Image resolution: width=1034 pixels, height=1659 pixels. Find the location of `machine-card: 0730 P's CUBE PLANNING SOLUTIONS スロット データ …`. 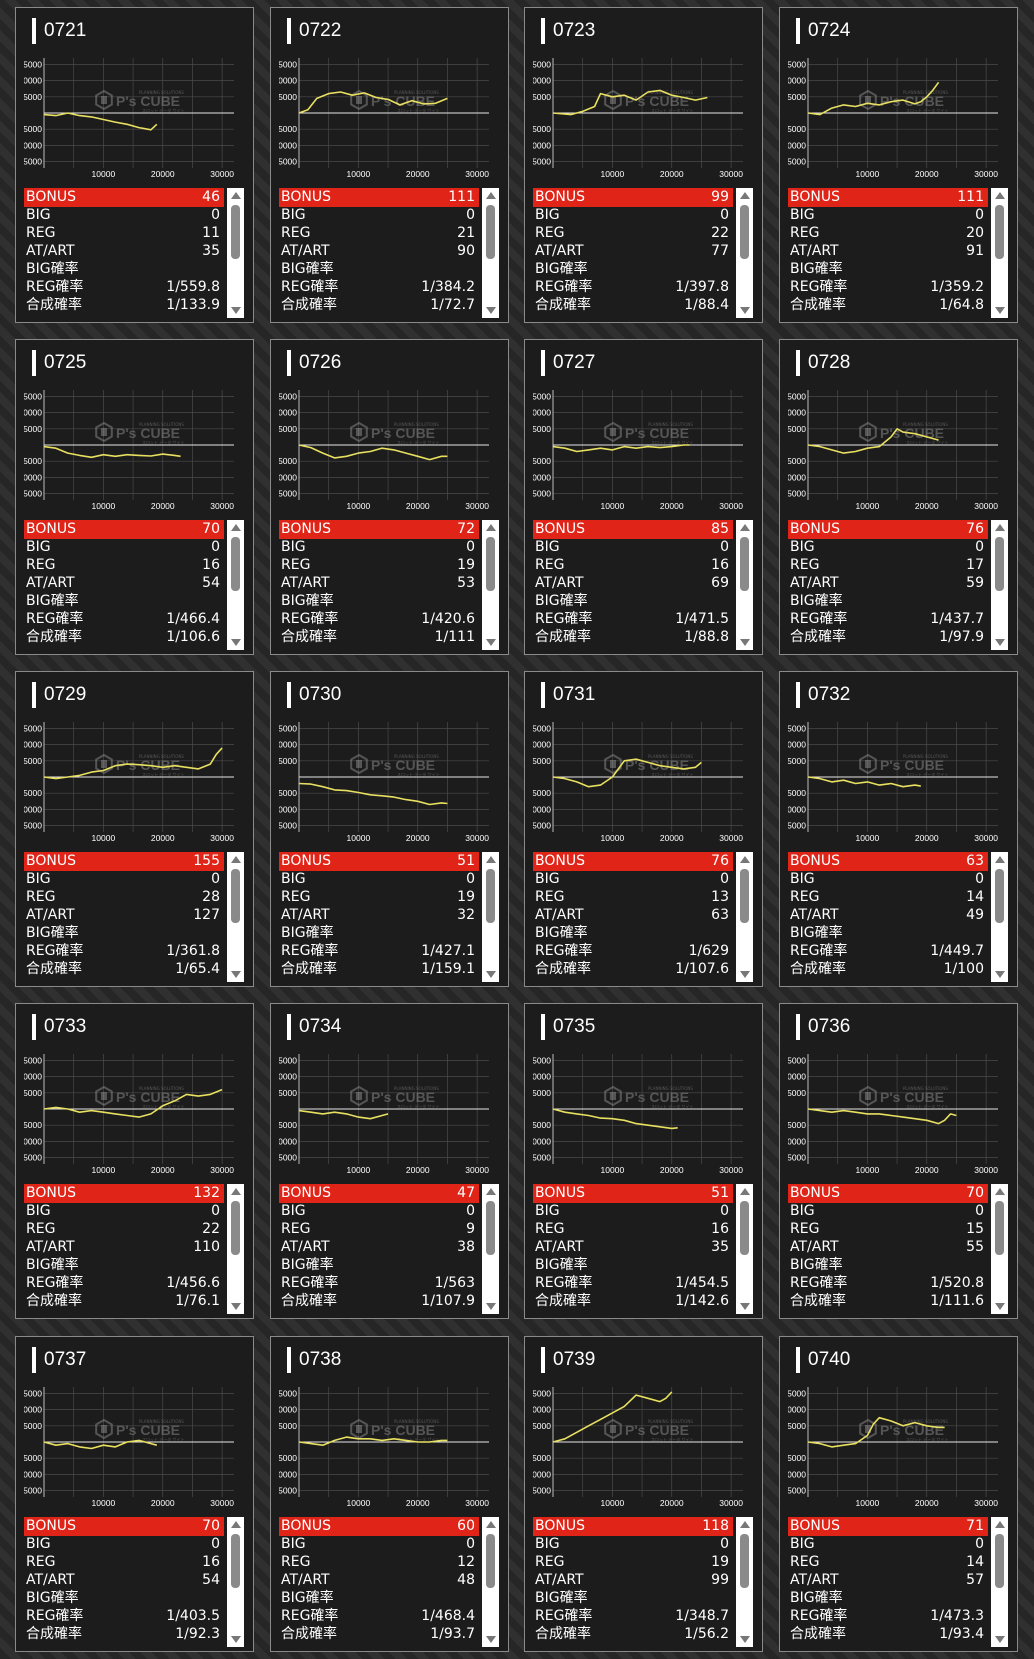

machine-card: 0730 P's CUBE PLANNING SOLUTIONS スロット データ … is located at coordinates (389, 829).